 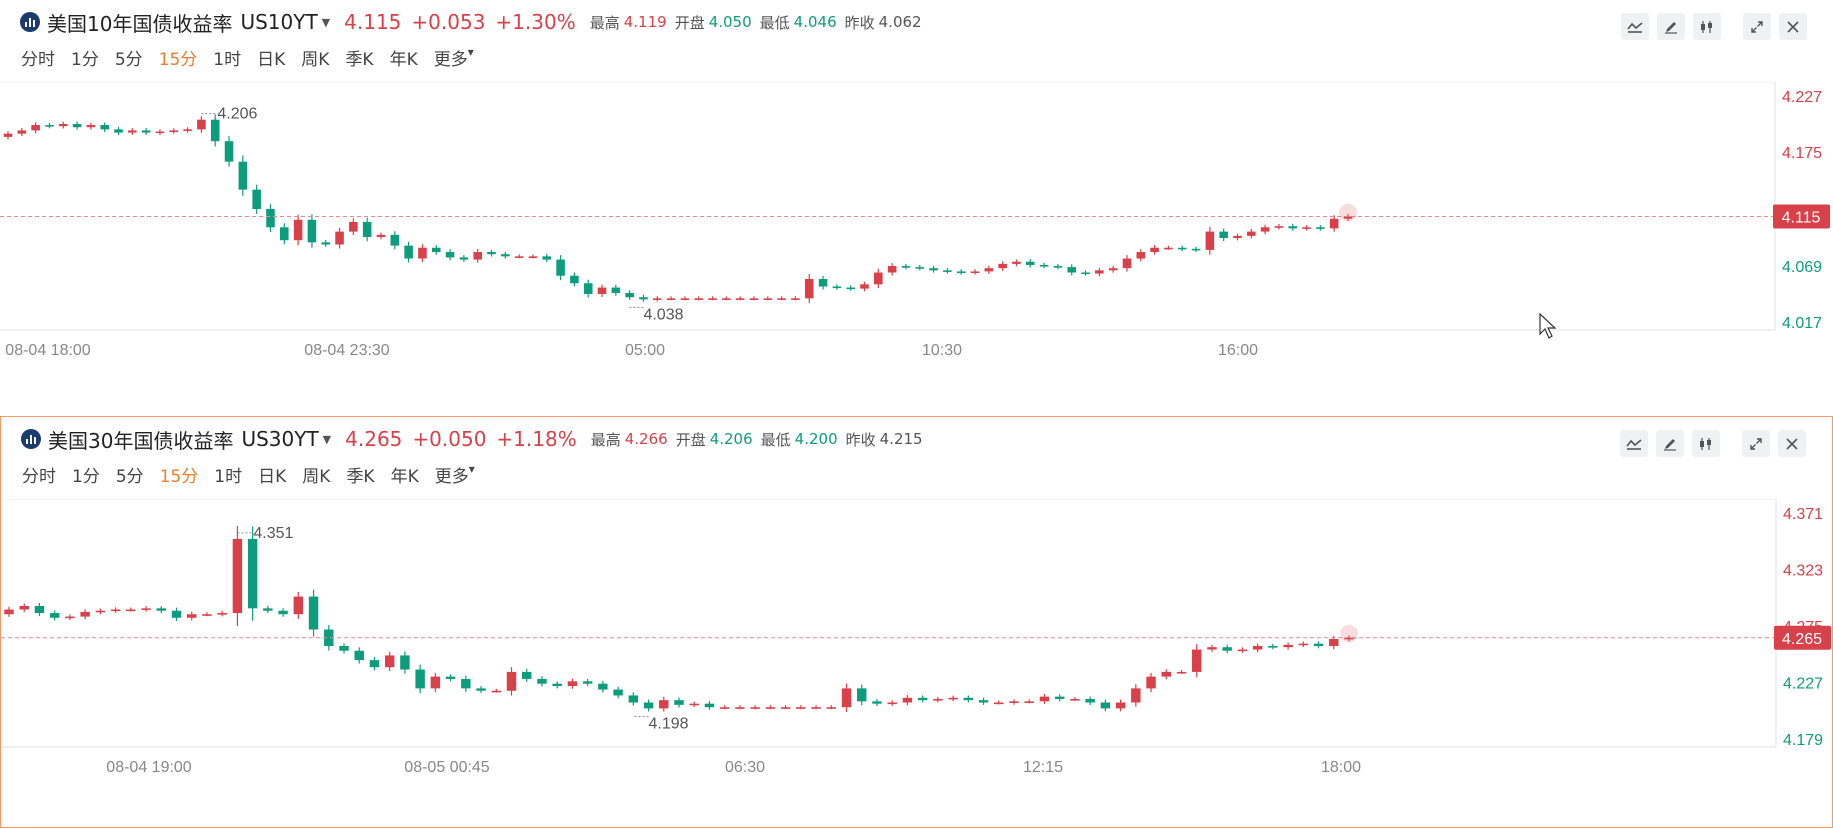 I want to click on instrument-symbol: US30YT, so click(x=280, y=439).